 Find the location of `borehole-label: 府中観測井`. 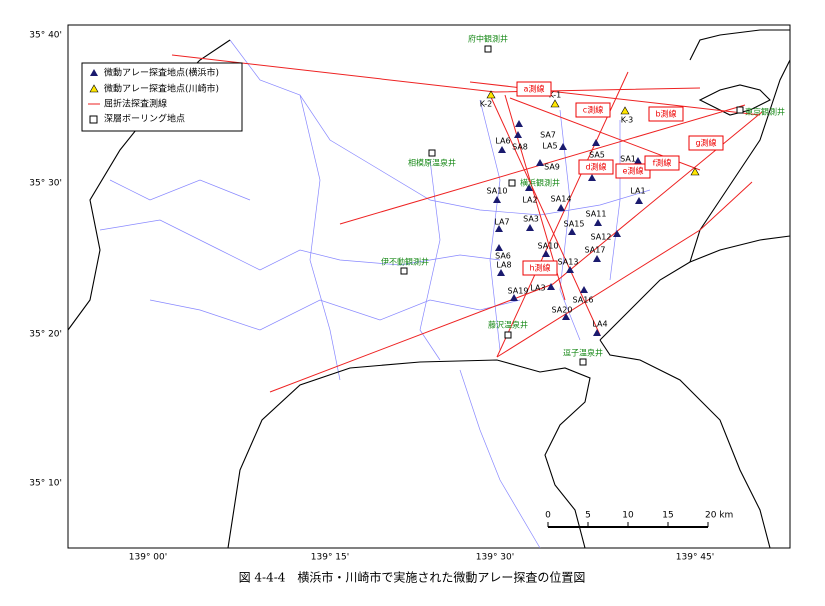

borehole-label: 府中観測井 is located at coordinates (488, 39).